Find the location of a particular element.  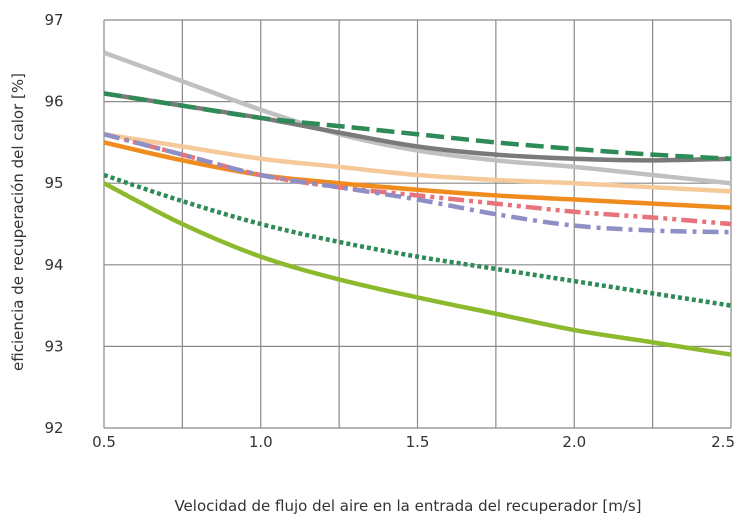

y-axis-label: eficiencia de recuperación del calor [%] is located at coordinates (18, 222).